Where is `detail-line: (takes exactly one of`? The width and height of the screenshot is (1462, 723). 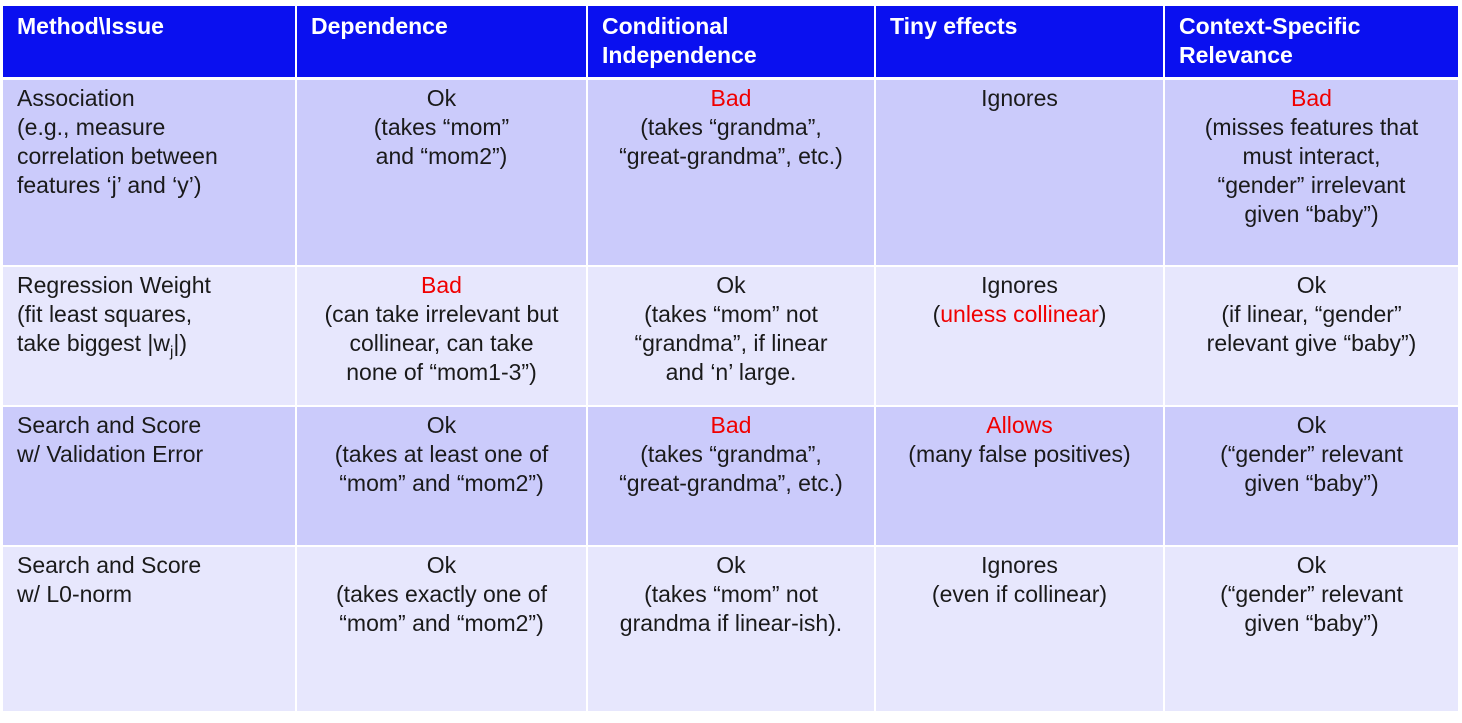 detail-line: (takes exactly one of is located at coordinates (441, 593).